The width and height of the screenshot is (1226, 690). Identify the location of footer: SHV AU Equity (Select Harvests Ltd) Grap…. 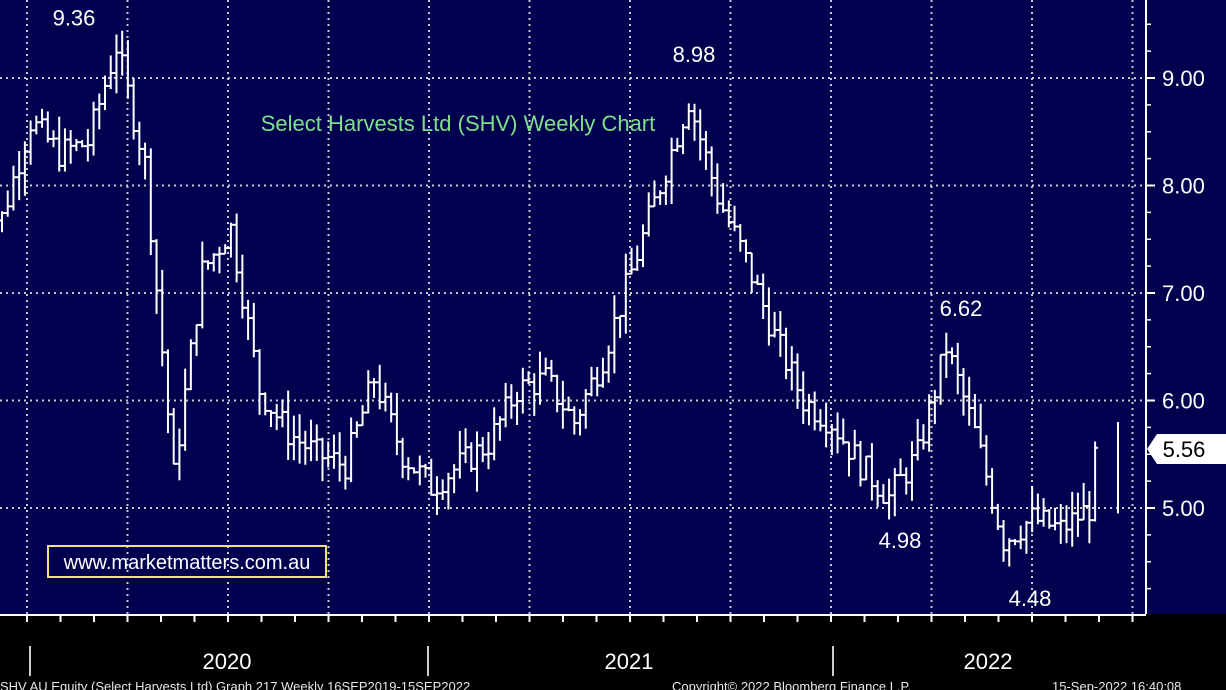
(613, 685).